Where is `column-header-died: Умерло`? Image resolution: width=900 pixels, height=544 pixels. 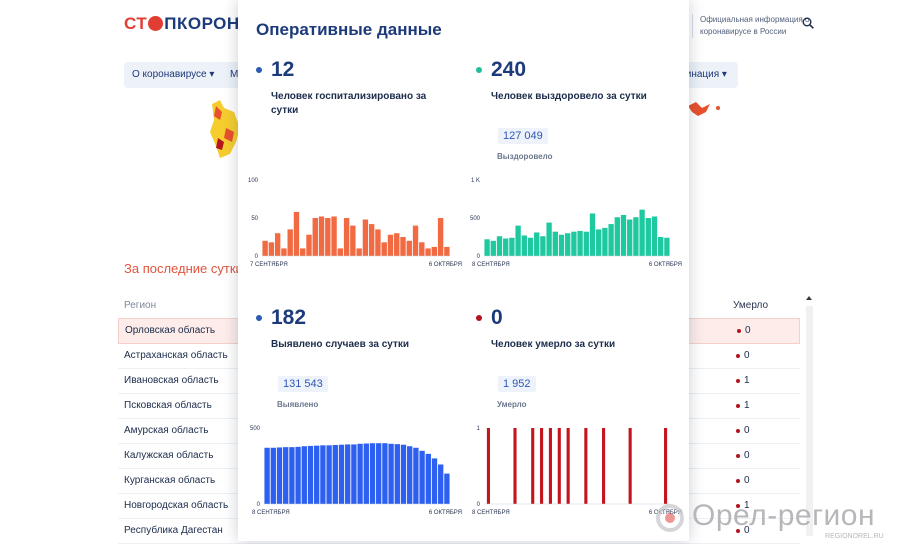 column-header-died: Умерло is located at coordinates (751, 305).